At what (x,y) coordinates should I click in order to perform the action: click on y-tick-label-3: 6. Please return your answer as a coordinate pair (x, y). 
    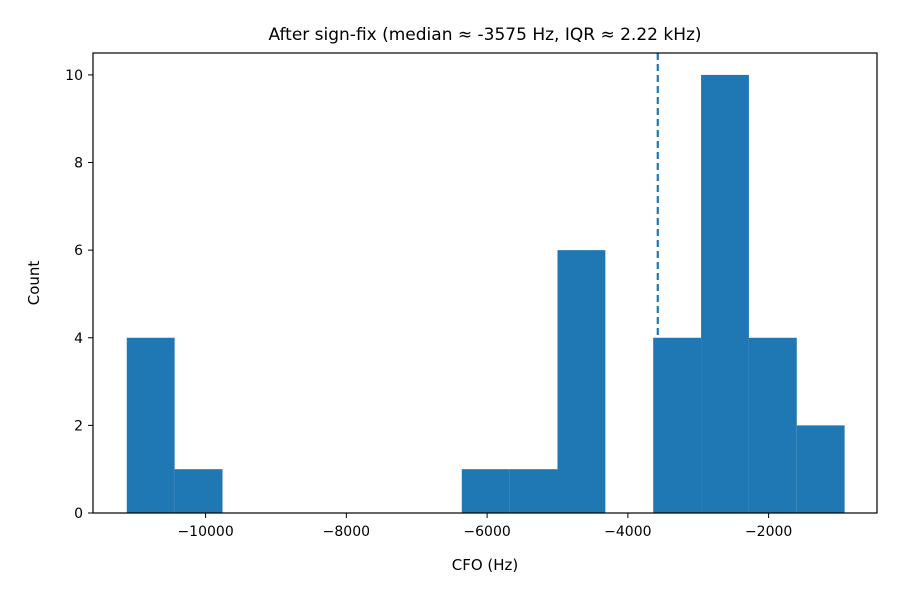
    Looking at the image, I should click on (78, 251).